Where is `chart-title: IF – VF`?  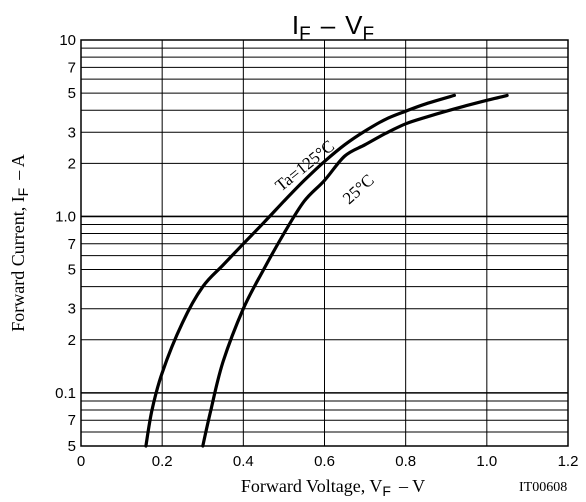 chart-title: IF – VF is located at coordinates (333, 27).